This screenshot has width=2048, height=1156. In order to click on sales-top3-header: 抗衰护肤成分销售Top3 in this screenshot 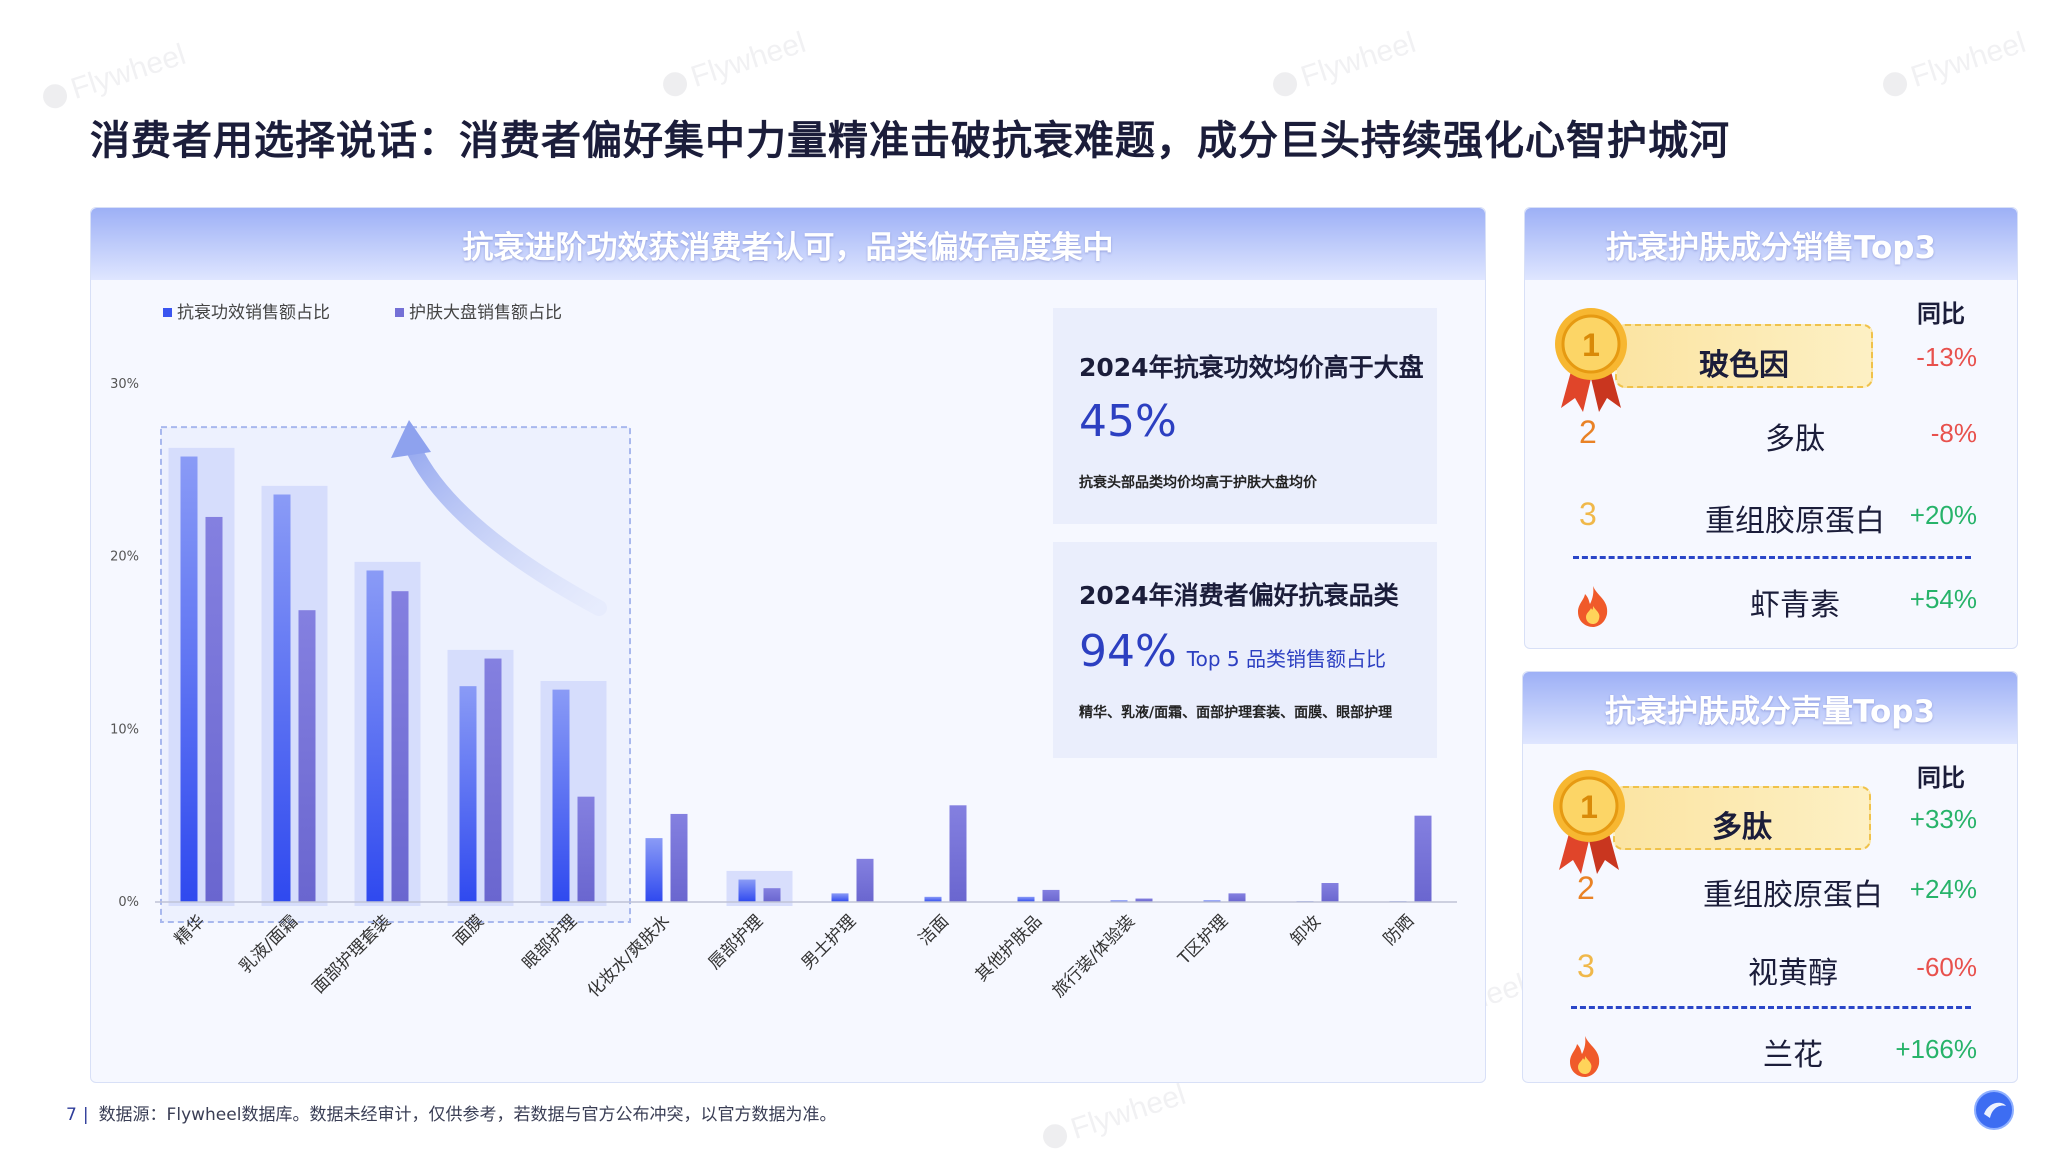, I will do `click(1771, 244)`.